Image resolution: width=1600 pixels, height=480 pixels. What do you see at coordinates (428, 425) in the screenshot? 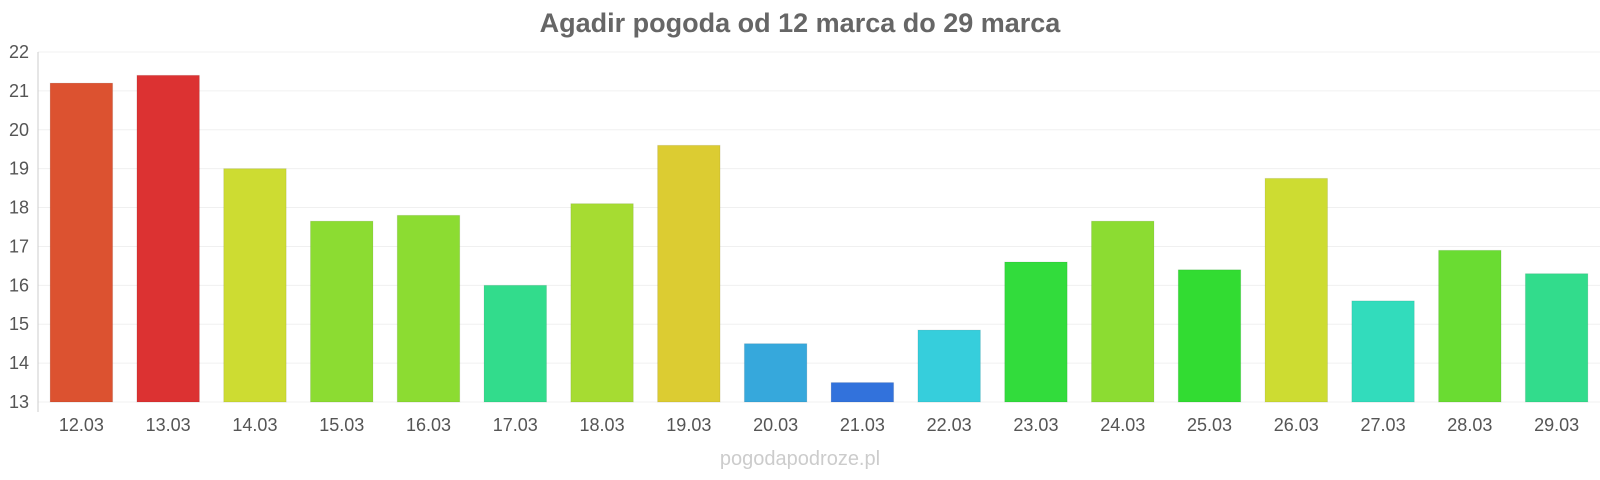
I see `x-tick-label: 16.03` at bounding box center [428, 425].